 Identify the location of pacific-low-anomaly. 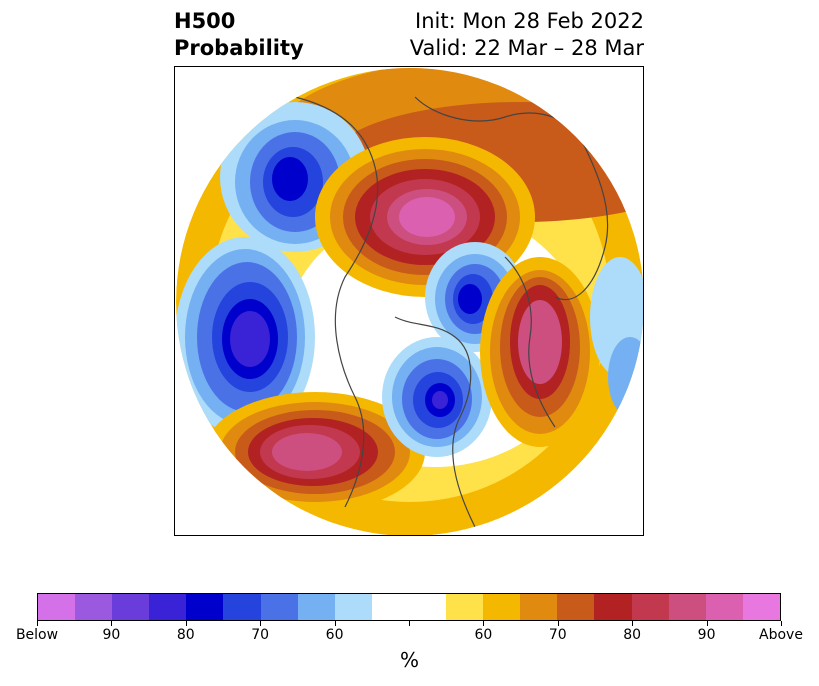
(245, 337).